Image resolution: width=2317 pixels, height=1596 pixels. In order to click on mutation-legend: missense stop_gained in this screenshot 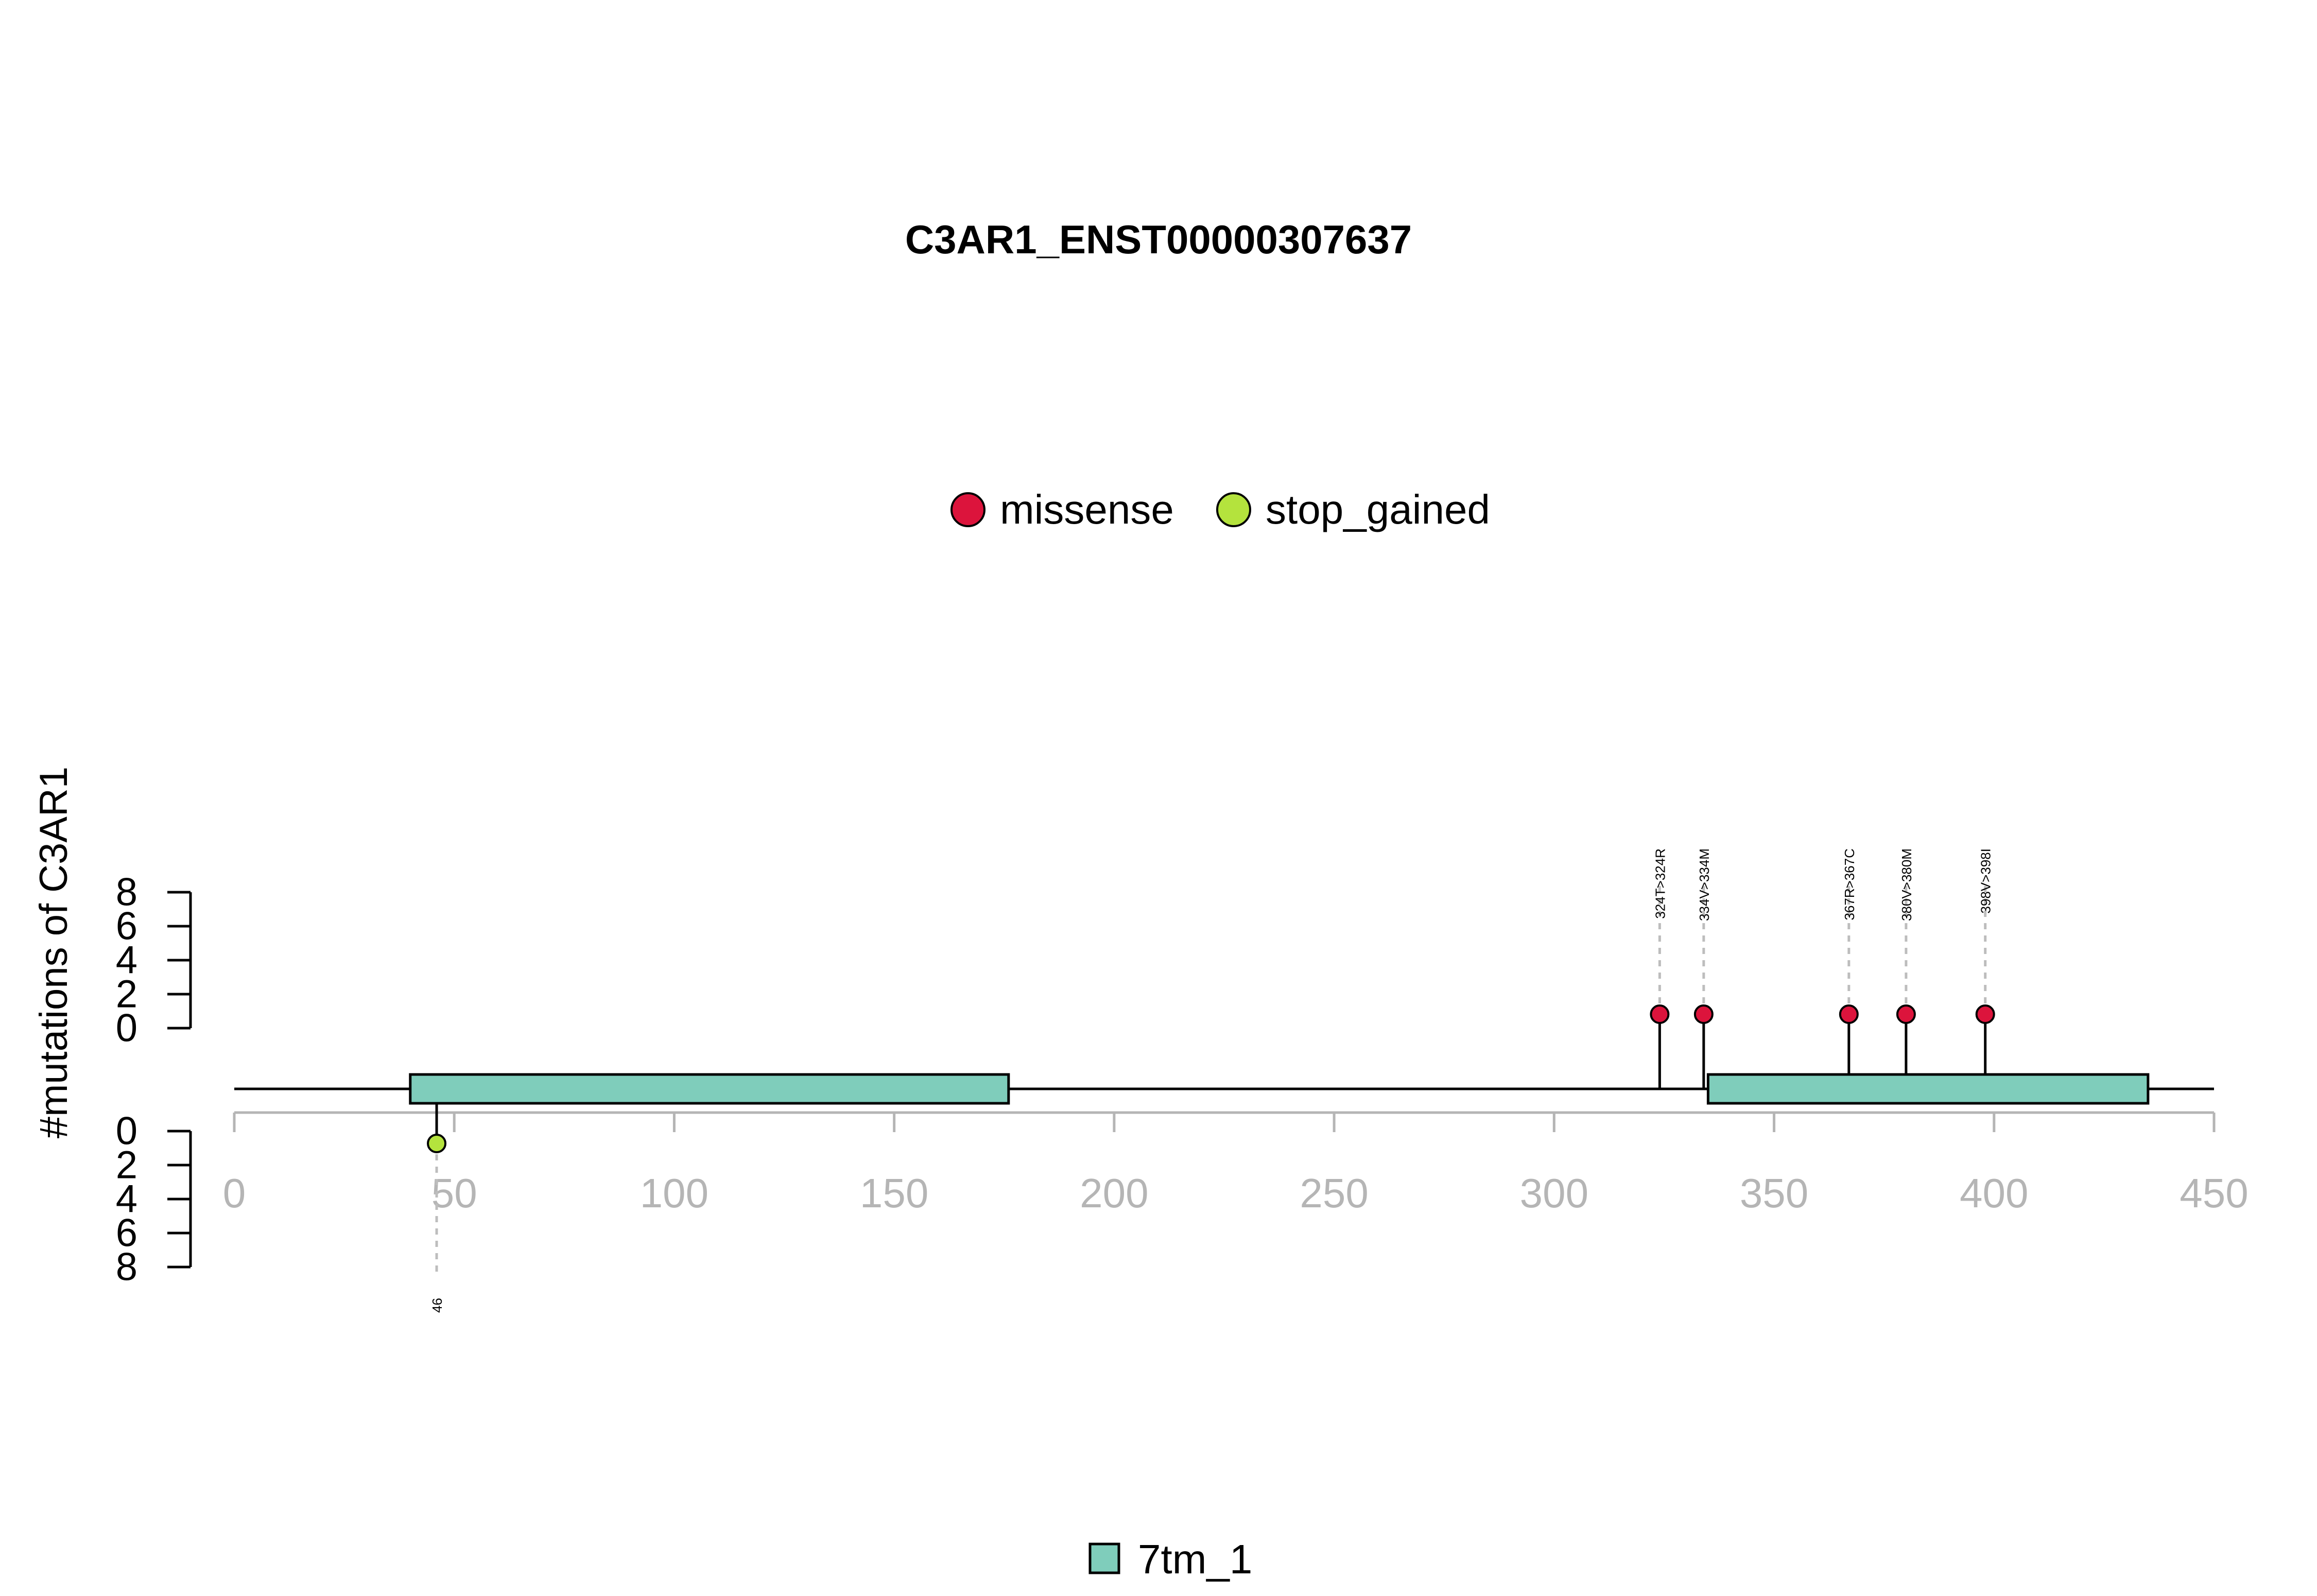, I will do `click(1220, 509)`.